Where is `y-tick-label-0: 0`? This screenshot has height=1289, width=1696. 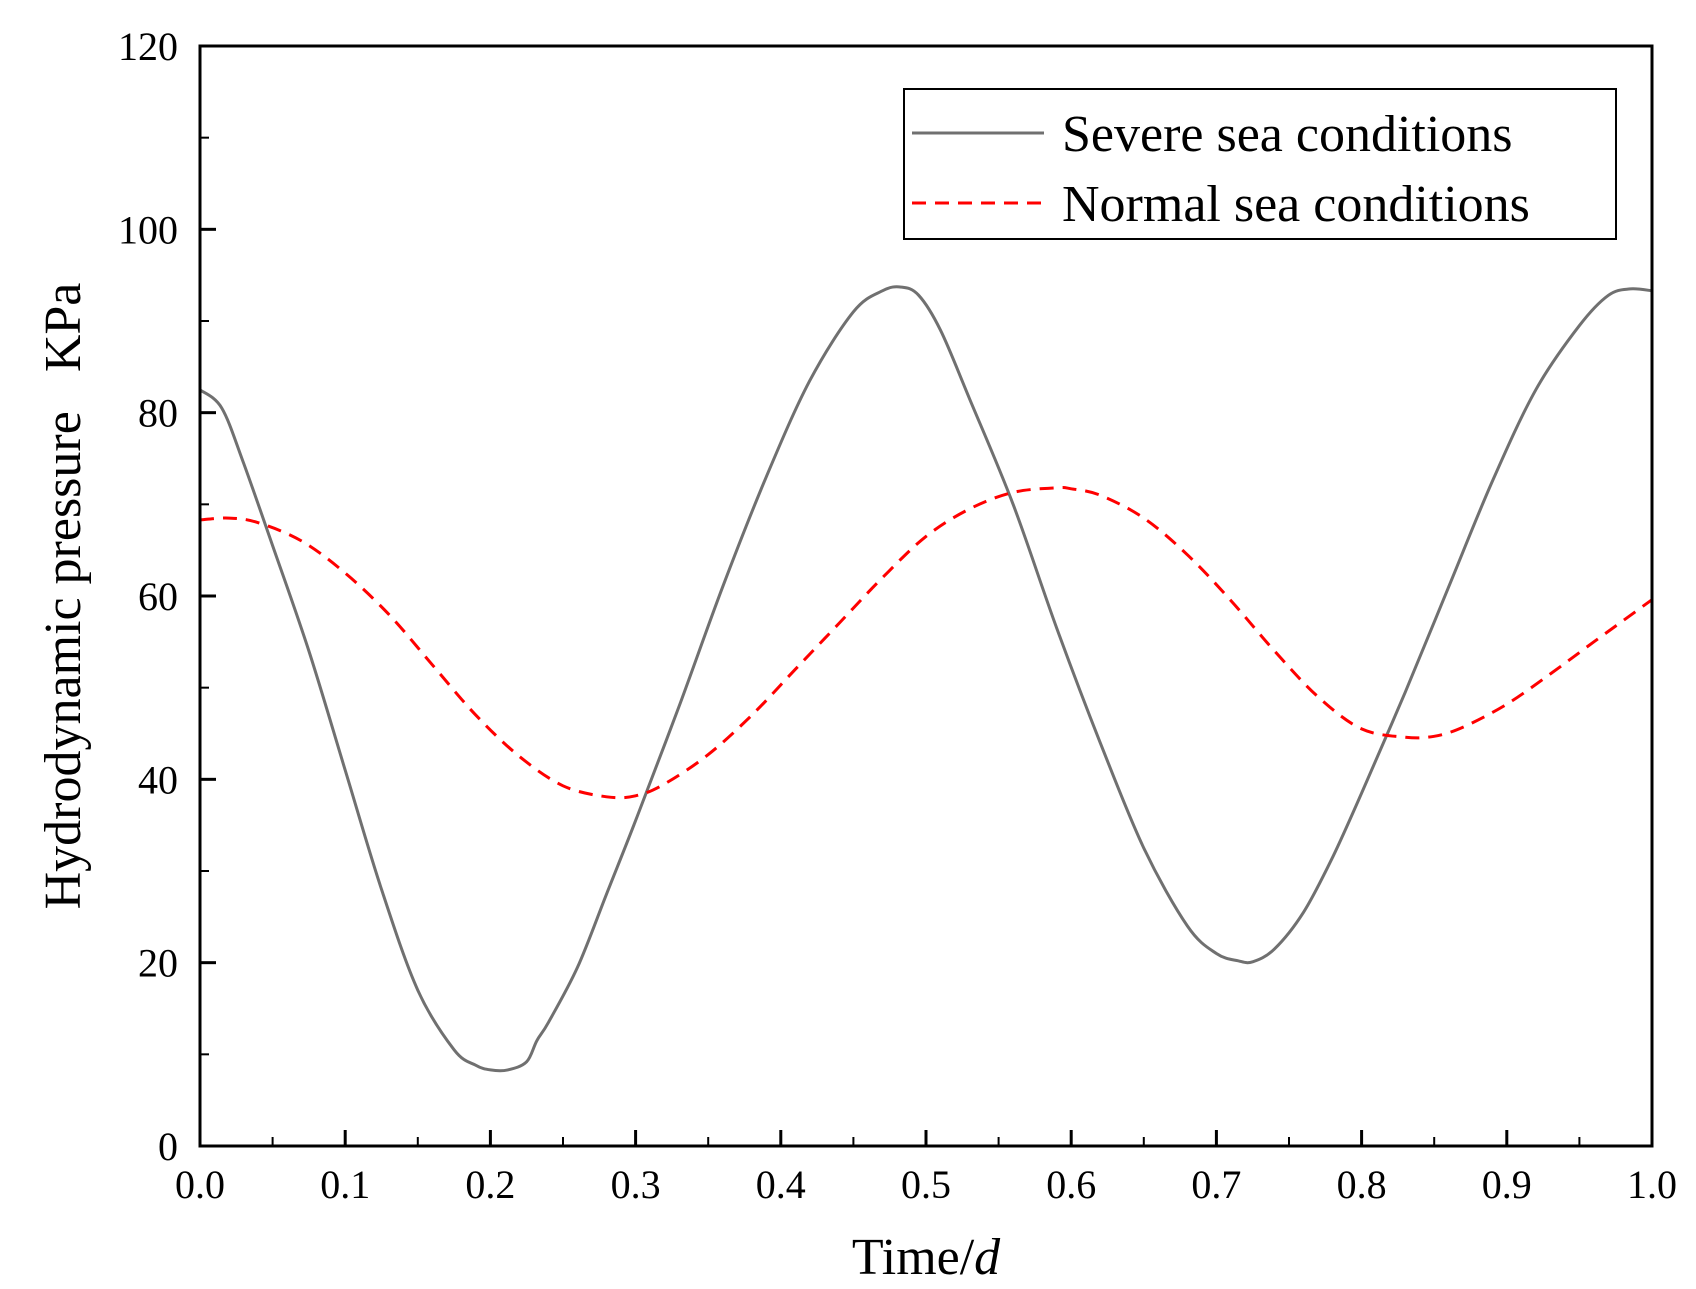
y-tick-label-0: 0 is located at coordinates (168, 1146).